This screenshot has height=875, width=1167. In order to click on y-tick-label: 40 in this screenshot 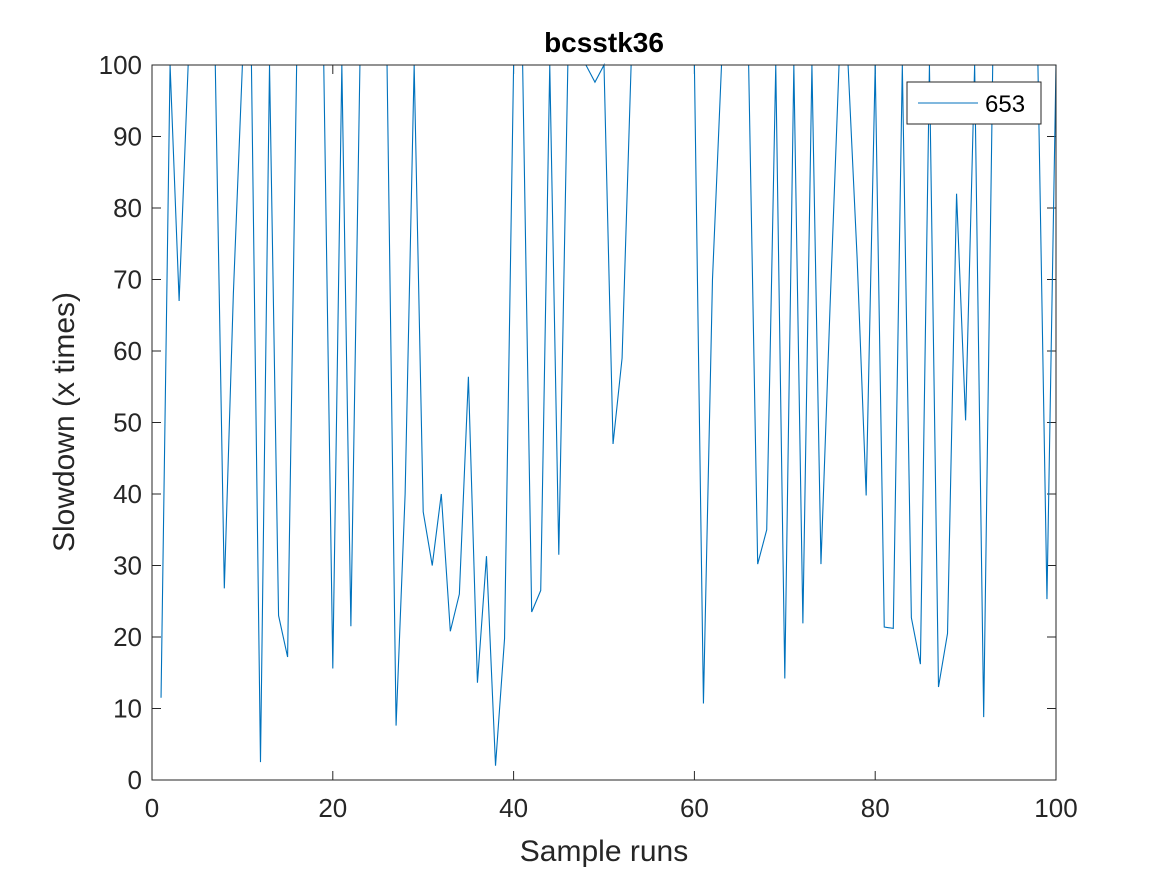, I will do `click(127, 494)`.